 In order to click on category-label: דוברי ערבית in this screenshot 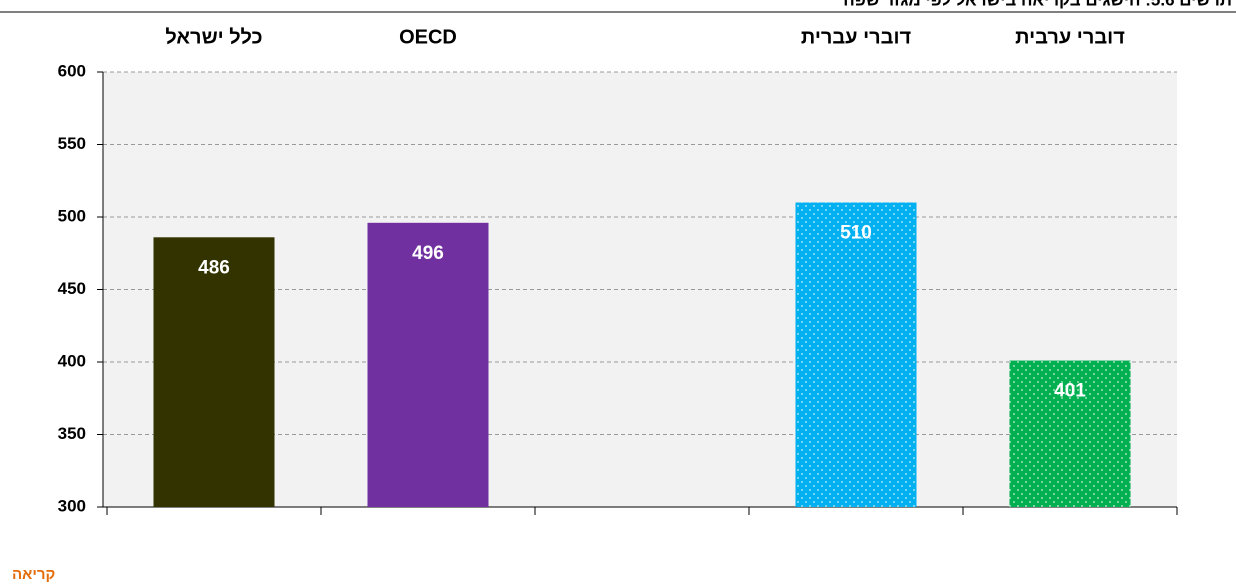, I will do `click(1070, 37)`.